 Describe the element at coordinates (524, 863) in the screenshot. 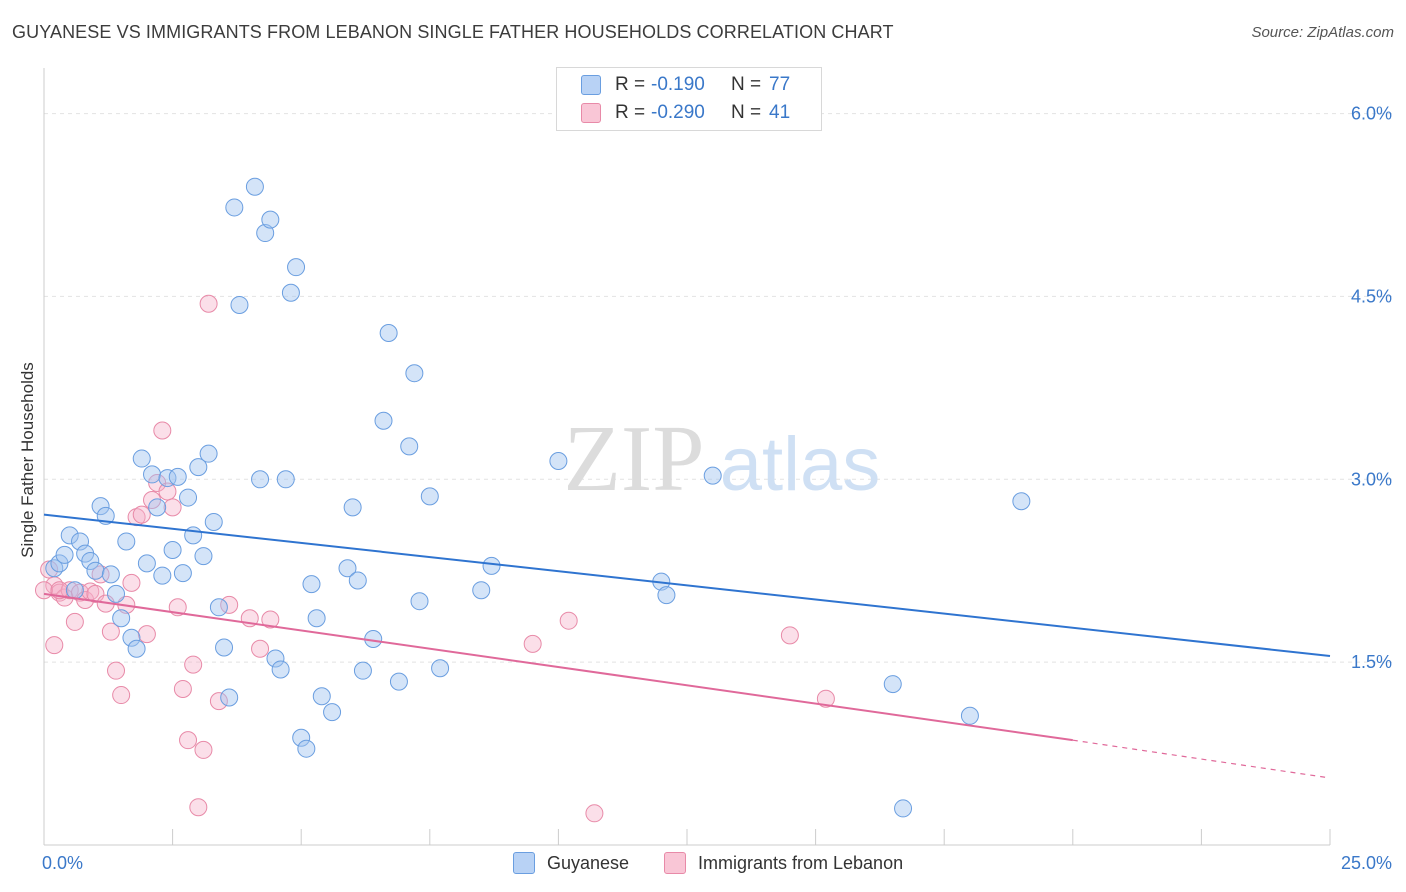

I see `legend-swatch-guyanese` at that location.